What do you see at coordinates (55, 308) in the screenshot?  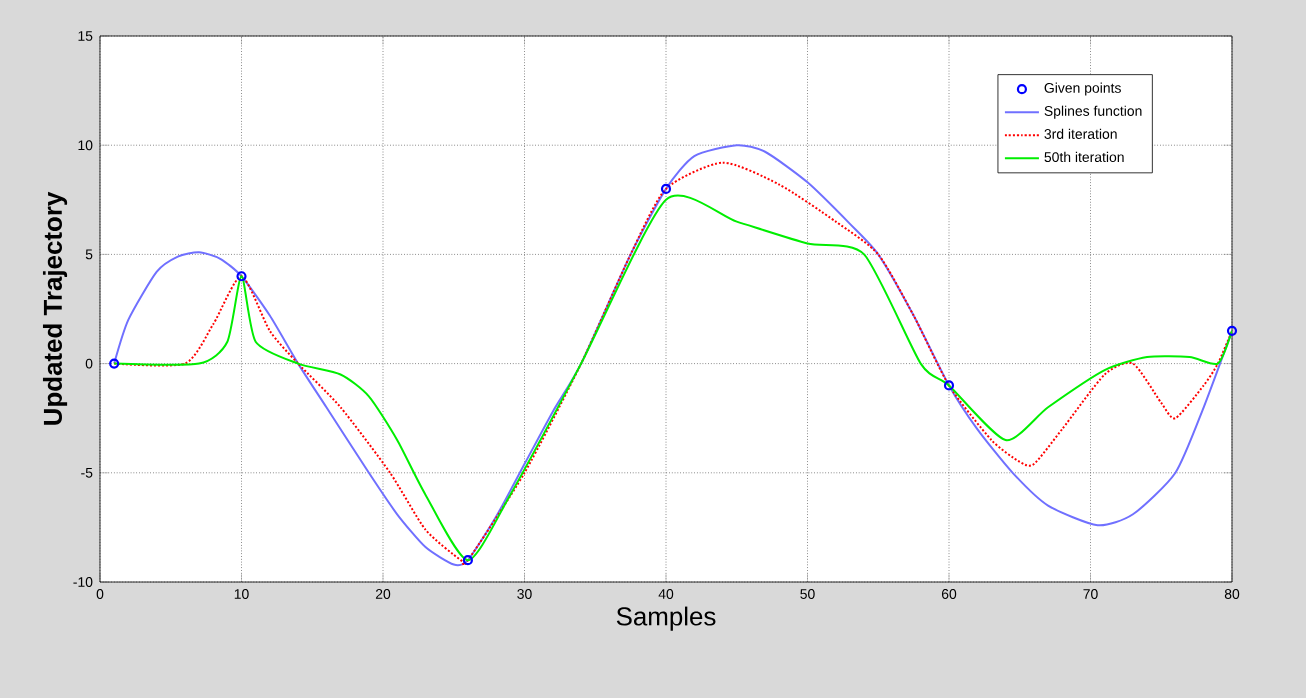 I see `y-axis-title: Updated Trajectory` at bounding box center [55, 308].